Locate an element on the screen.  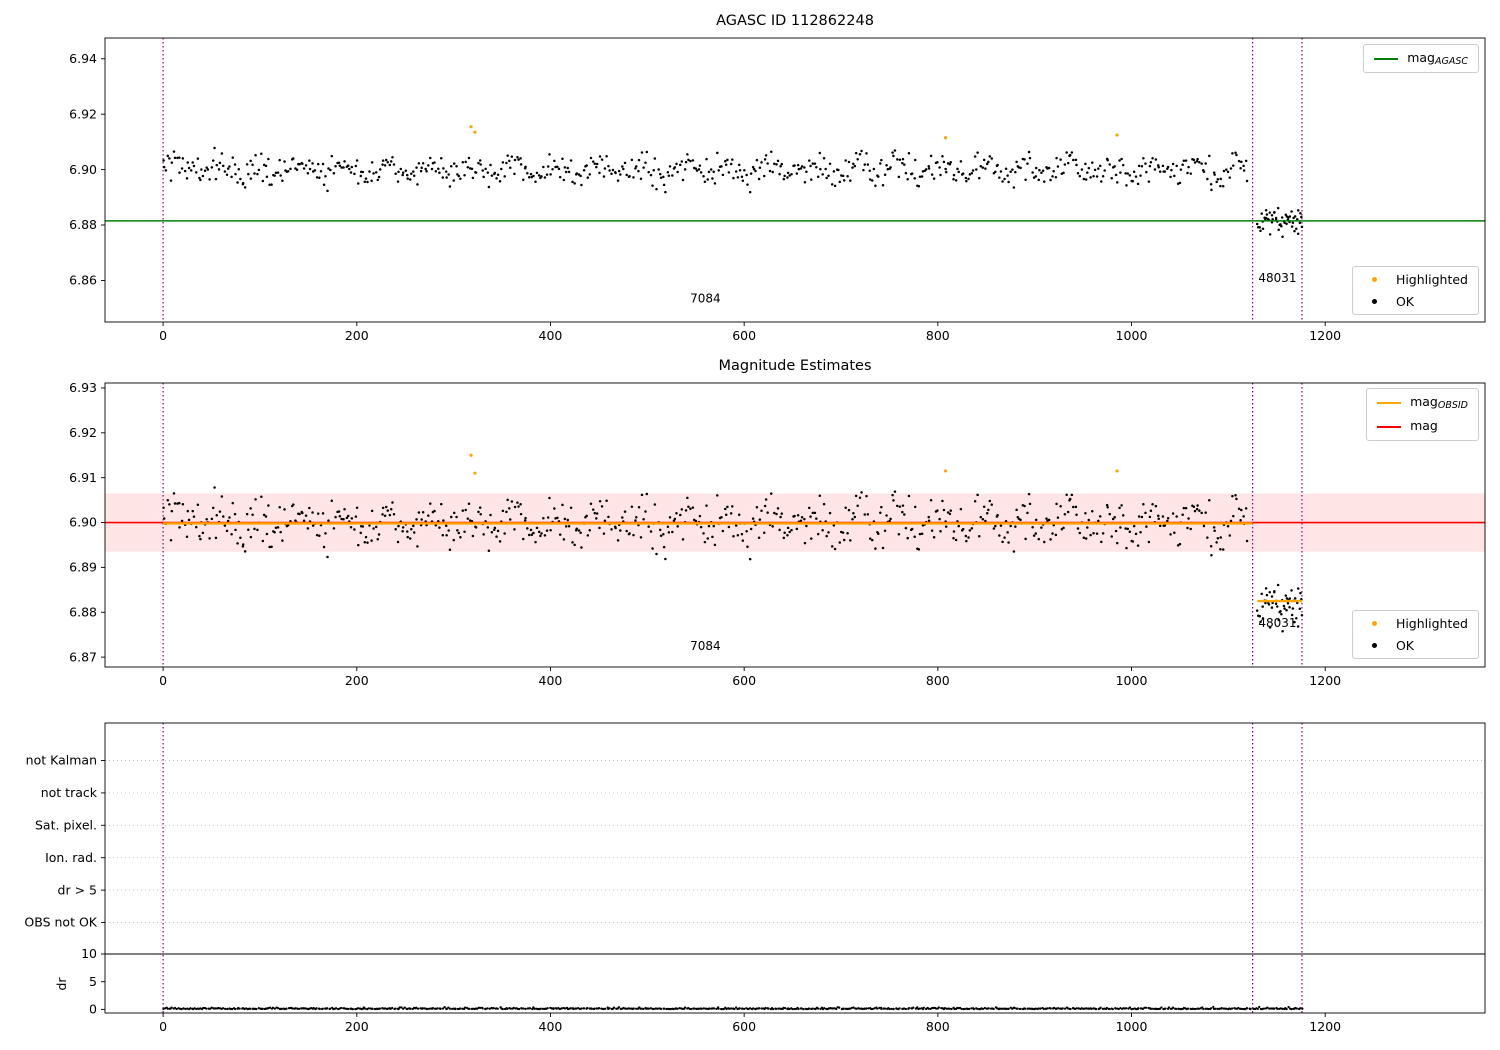
ok-label: OK is located at coordinates (1404, 301).